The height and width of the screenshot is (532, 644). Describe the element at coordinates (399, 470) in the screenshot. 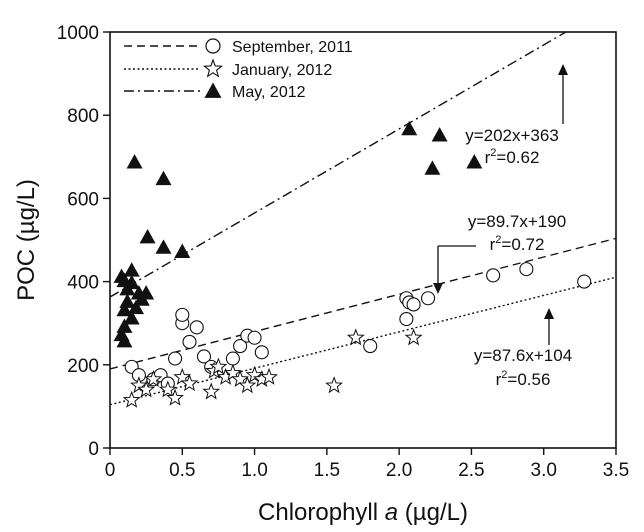

I see `x-tick-label: 2.0` at that location.